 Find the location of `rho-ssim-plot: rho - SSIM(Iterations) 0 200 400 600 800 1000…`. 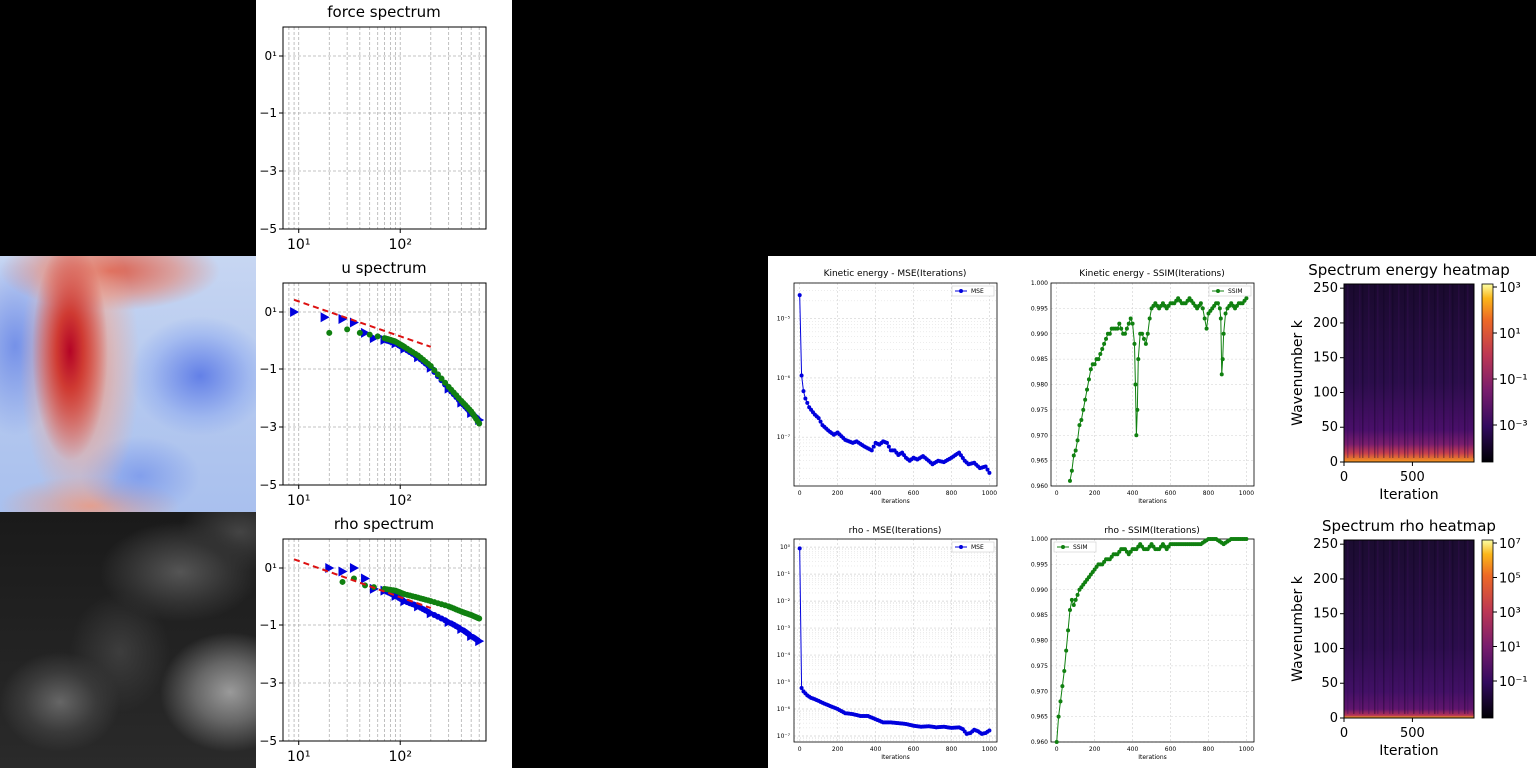

rho-ssim-plot: rho - SSIM(Iterations) 0 200 400 600 800 1000… is located at coordinates (1143, 643).